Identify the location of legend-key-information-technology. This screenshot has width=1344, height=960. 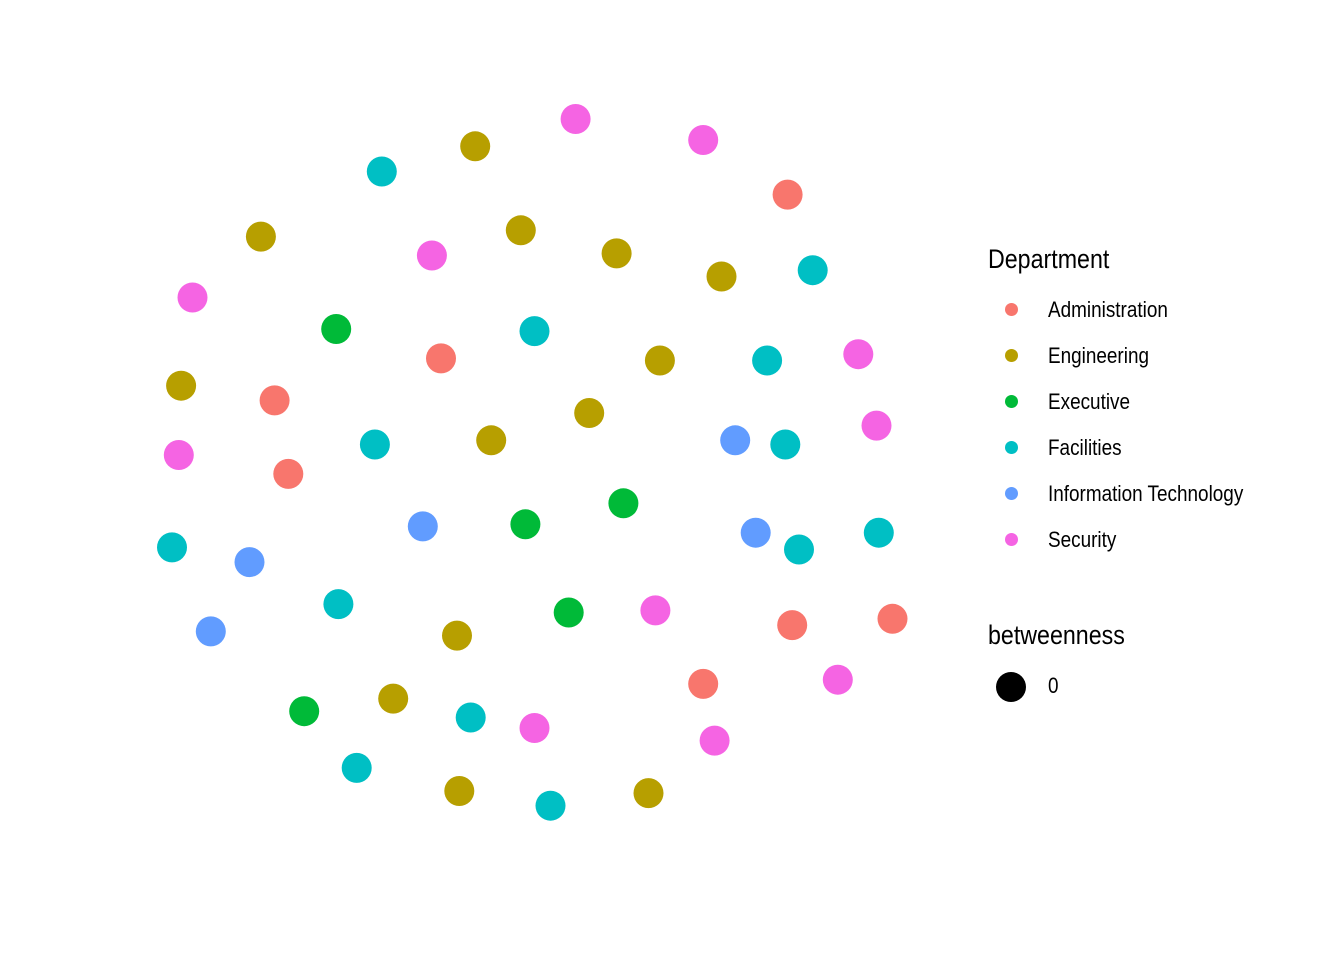
(1011, 493).